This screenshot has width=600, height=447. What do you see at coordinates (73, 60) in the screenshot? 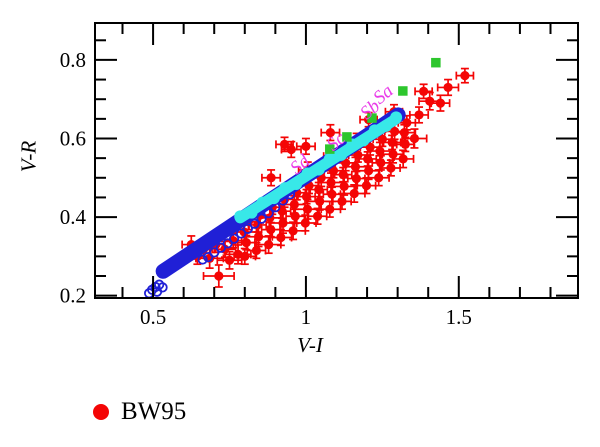
I see `y-tick-label: 0.8` at bounding box center [73, 60].